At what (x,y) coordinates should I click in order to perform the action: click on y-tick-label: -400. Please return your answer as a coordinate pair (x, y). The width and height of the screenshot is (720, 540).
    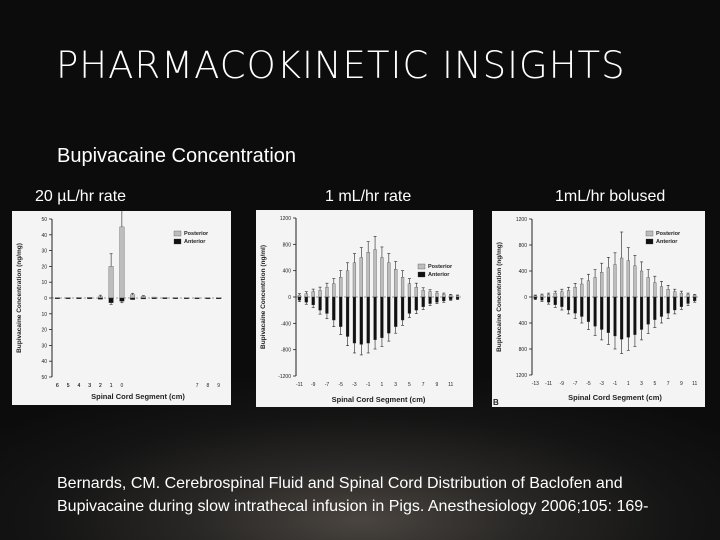
    Looking at the image, I should click on (286, 324).